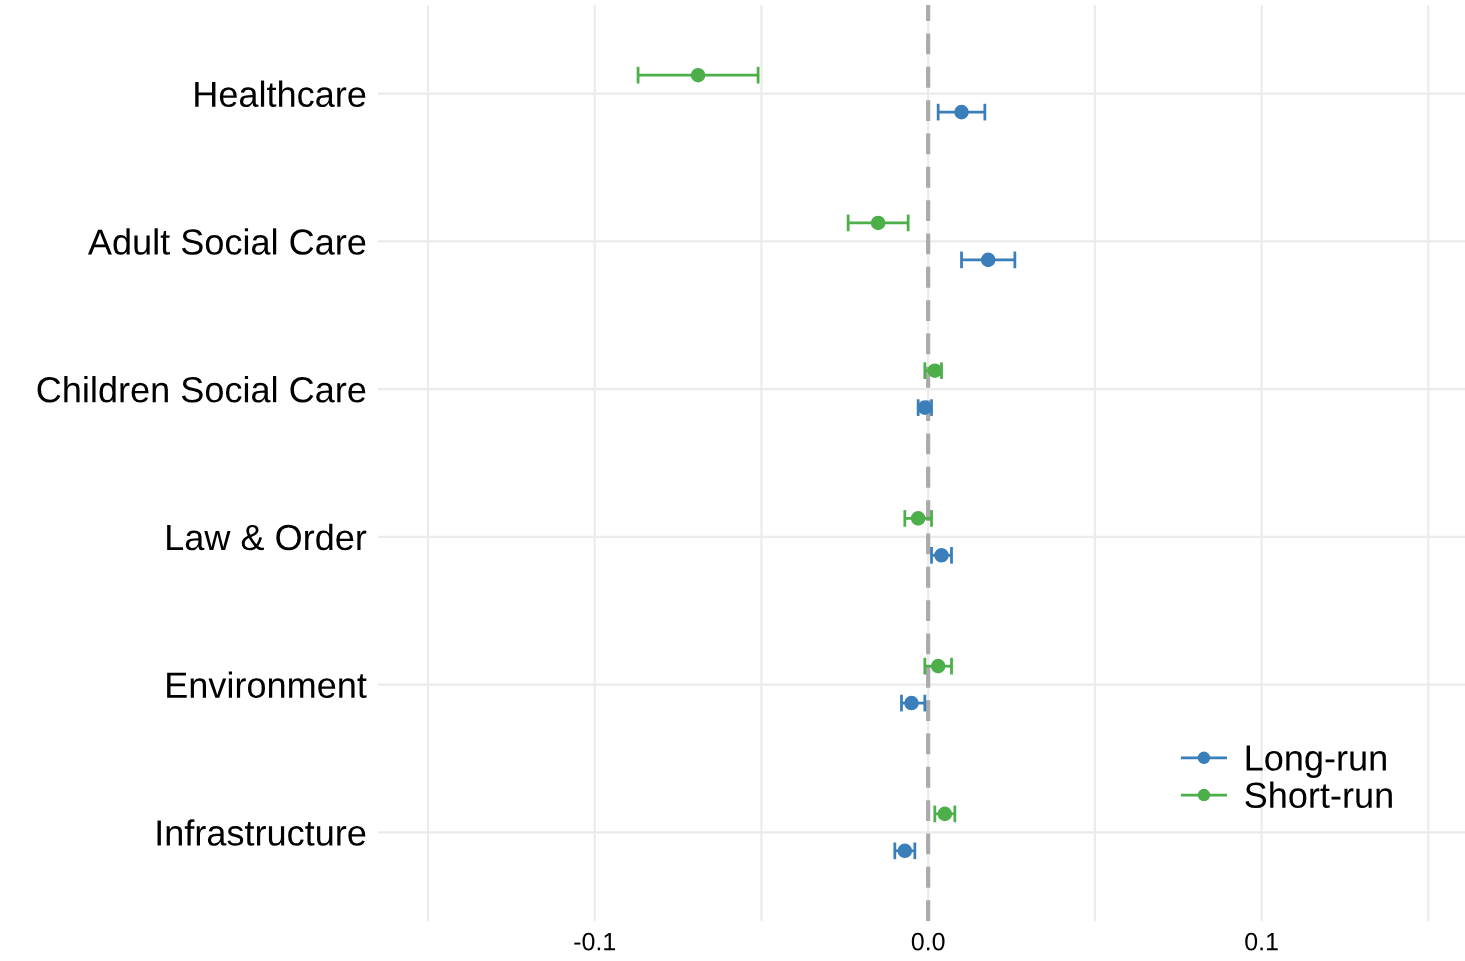 The image size is (1465, 961). What do you see at coordinates (928, 941) in the screenshot?
I see `x-tick-label: 0.0` at bounding box center [928, 941].